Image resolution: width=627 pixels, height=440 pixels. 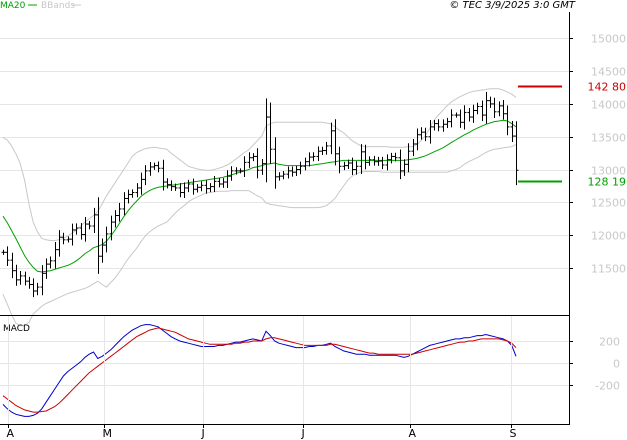 What do you see at coordinates (572, 135) in the screenshot?
I see `price-levels: 142 80 128 19` at bounding box center [572, 135].